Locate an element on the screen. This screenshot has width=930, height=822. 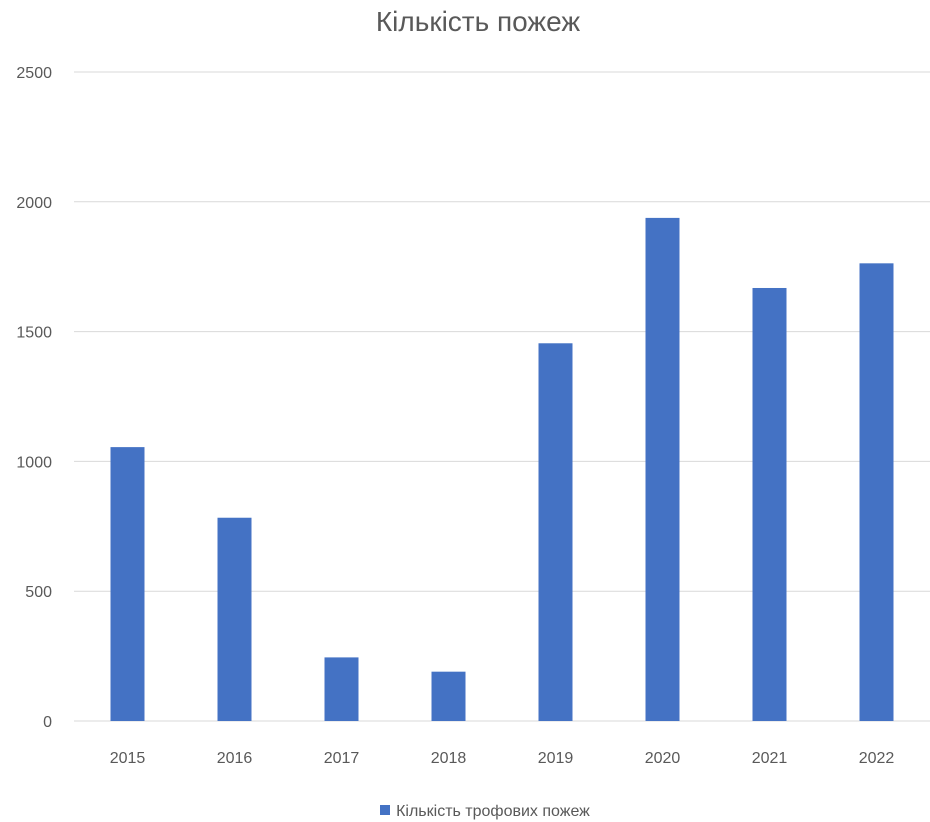
bar-2022 is located at coordinates (876, 492).